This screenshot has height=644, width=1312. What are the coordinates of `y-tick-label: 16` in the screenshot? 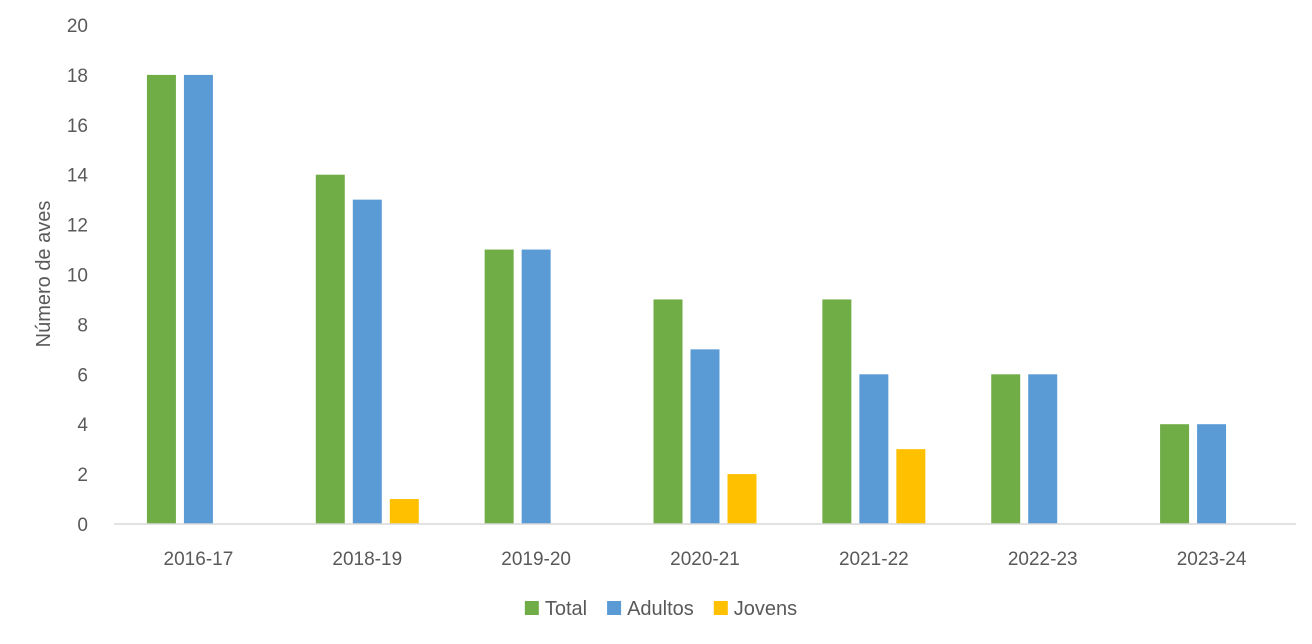 It's located at (77, 126).